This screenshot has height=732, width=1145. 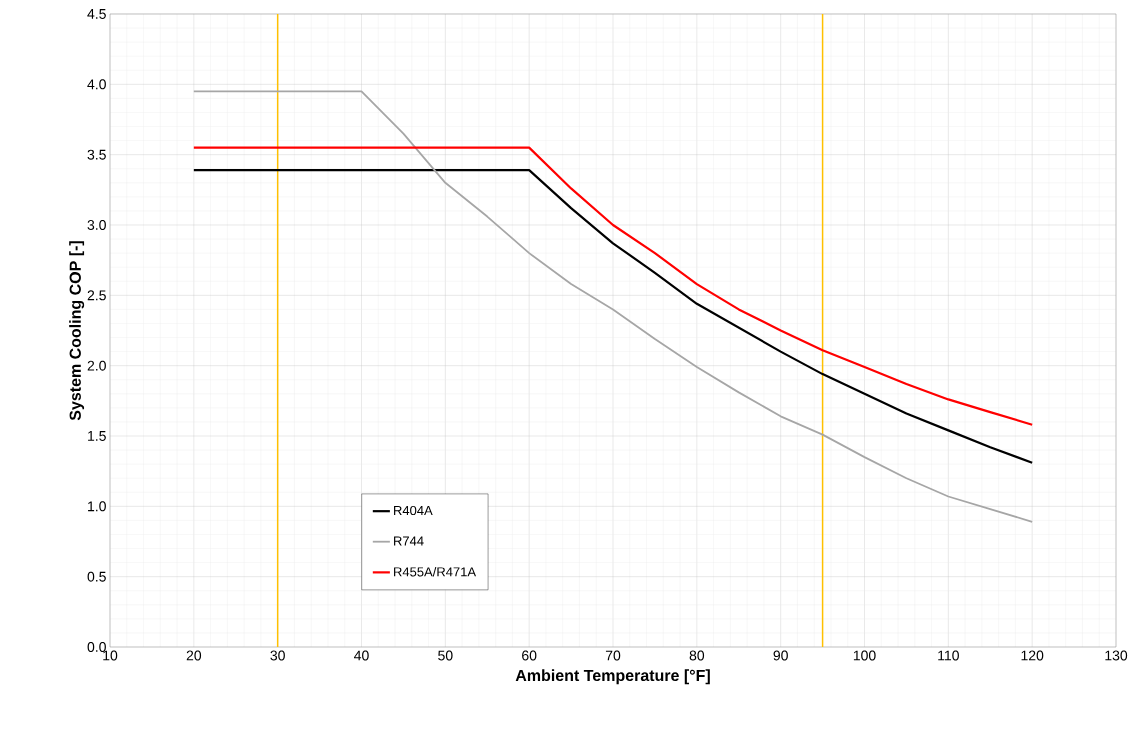 What do you see at coordinates (97, 436) in the screenshot?
I see `y-tick-label: 1.5` at bounding box center [97, 436].